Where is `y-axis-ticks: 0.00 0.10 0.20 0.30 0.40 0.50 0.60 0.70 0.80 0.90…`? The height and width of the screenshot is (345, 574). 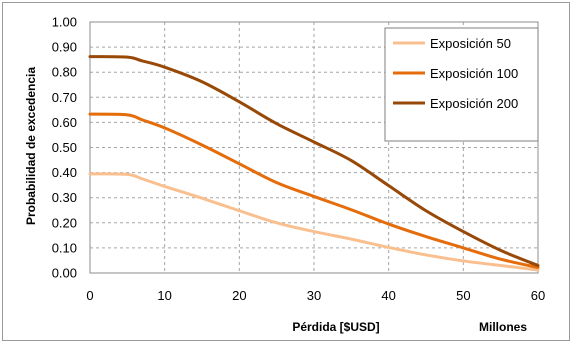 y-axis-ticks: 0.00 0.10 0.20 0.30 0.40 0.50 0.60 0.70 0.80 0.90… is located at coordinates (64, 148).